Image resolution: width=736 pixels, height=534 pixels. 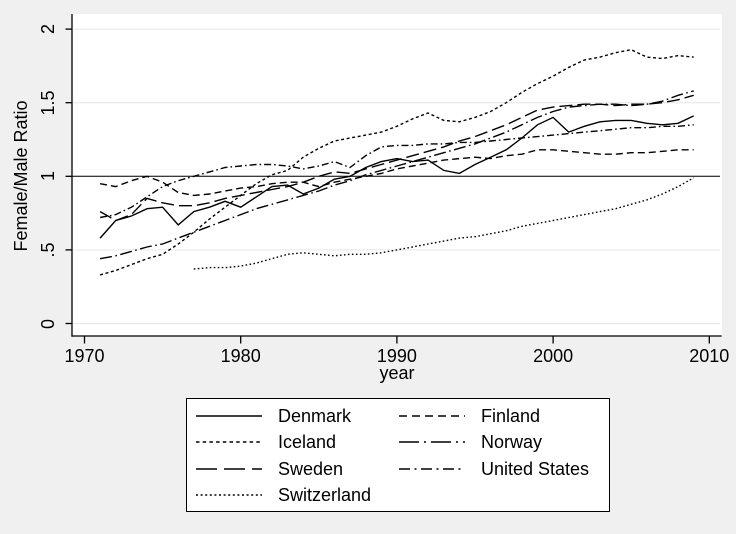 I want to click on legend-item-iceland: Iceland, so click(x=266, y=442).